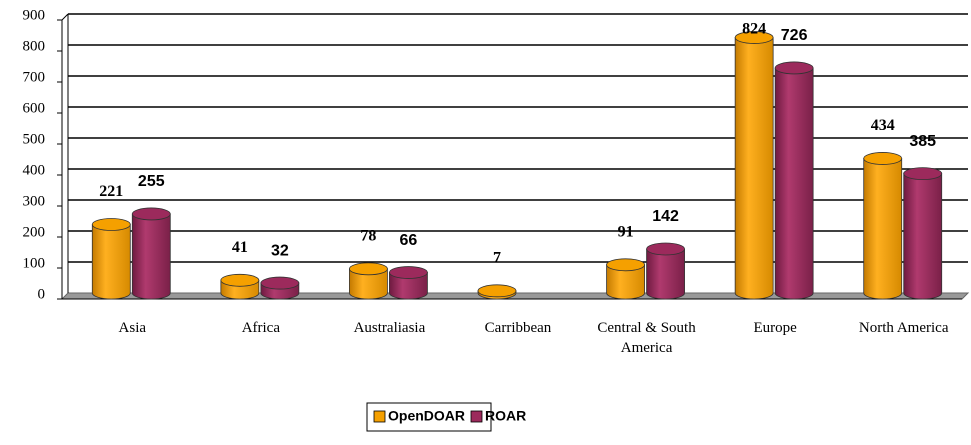 This screenshot has width=971, height=445. Describe the element at coordinates (280, 250) in the screenshot. I see `data-label: 32` at that location.